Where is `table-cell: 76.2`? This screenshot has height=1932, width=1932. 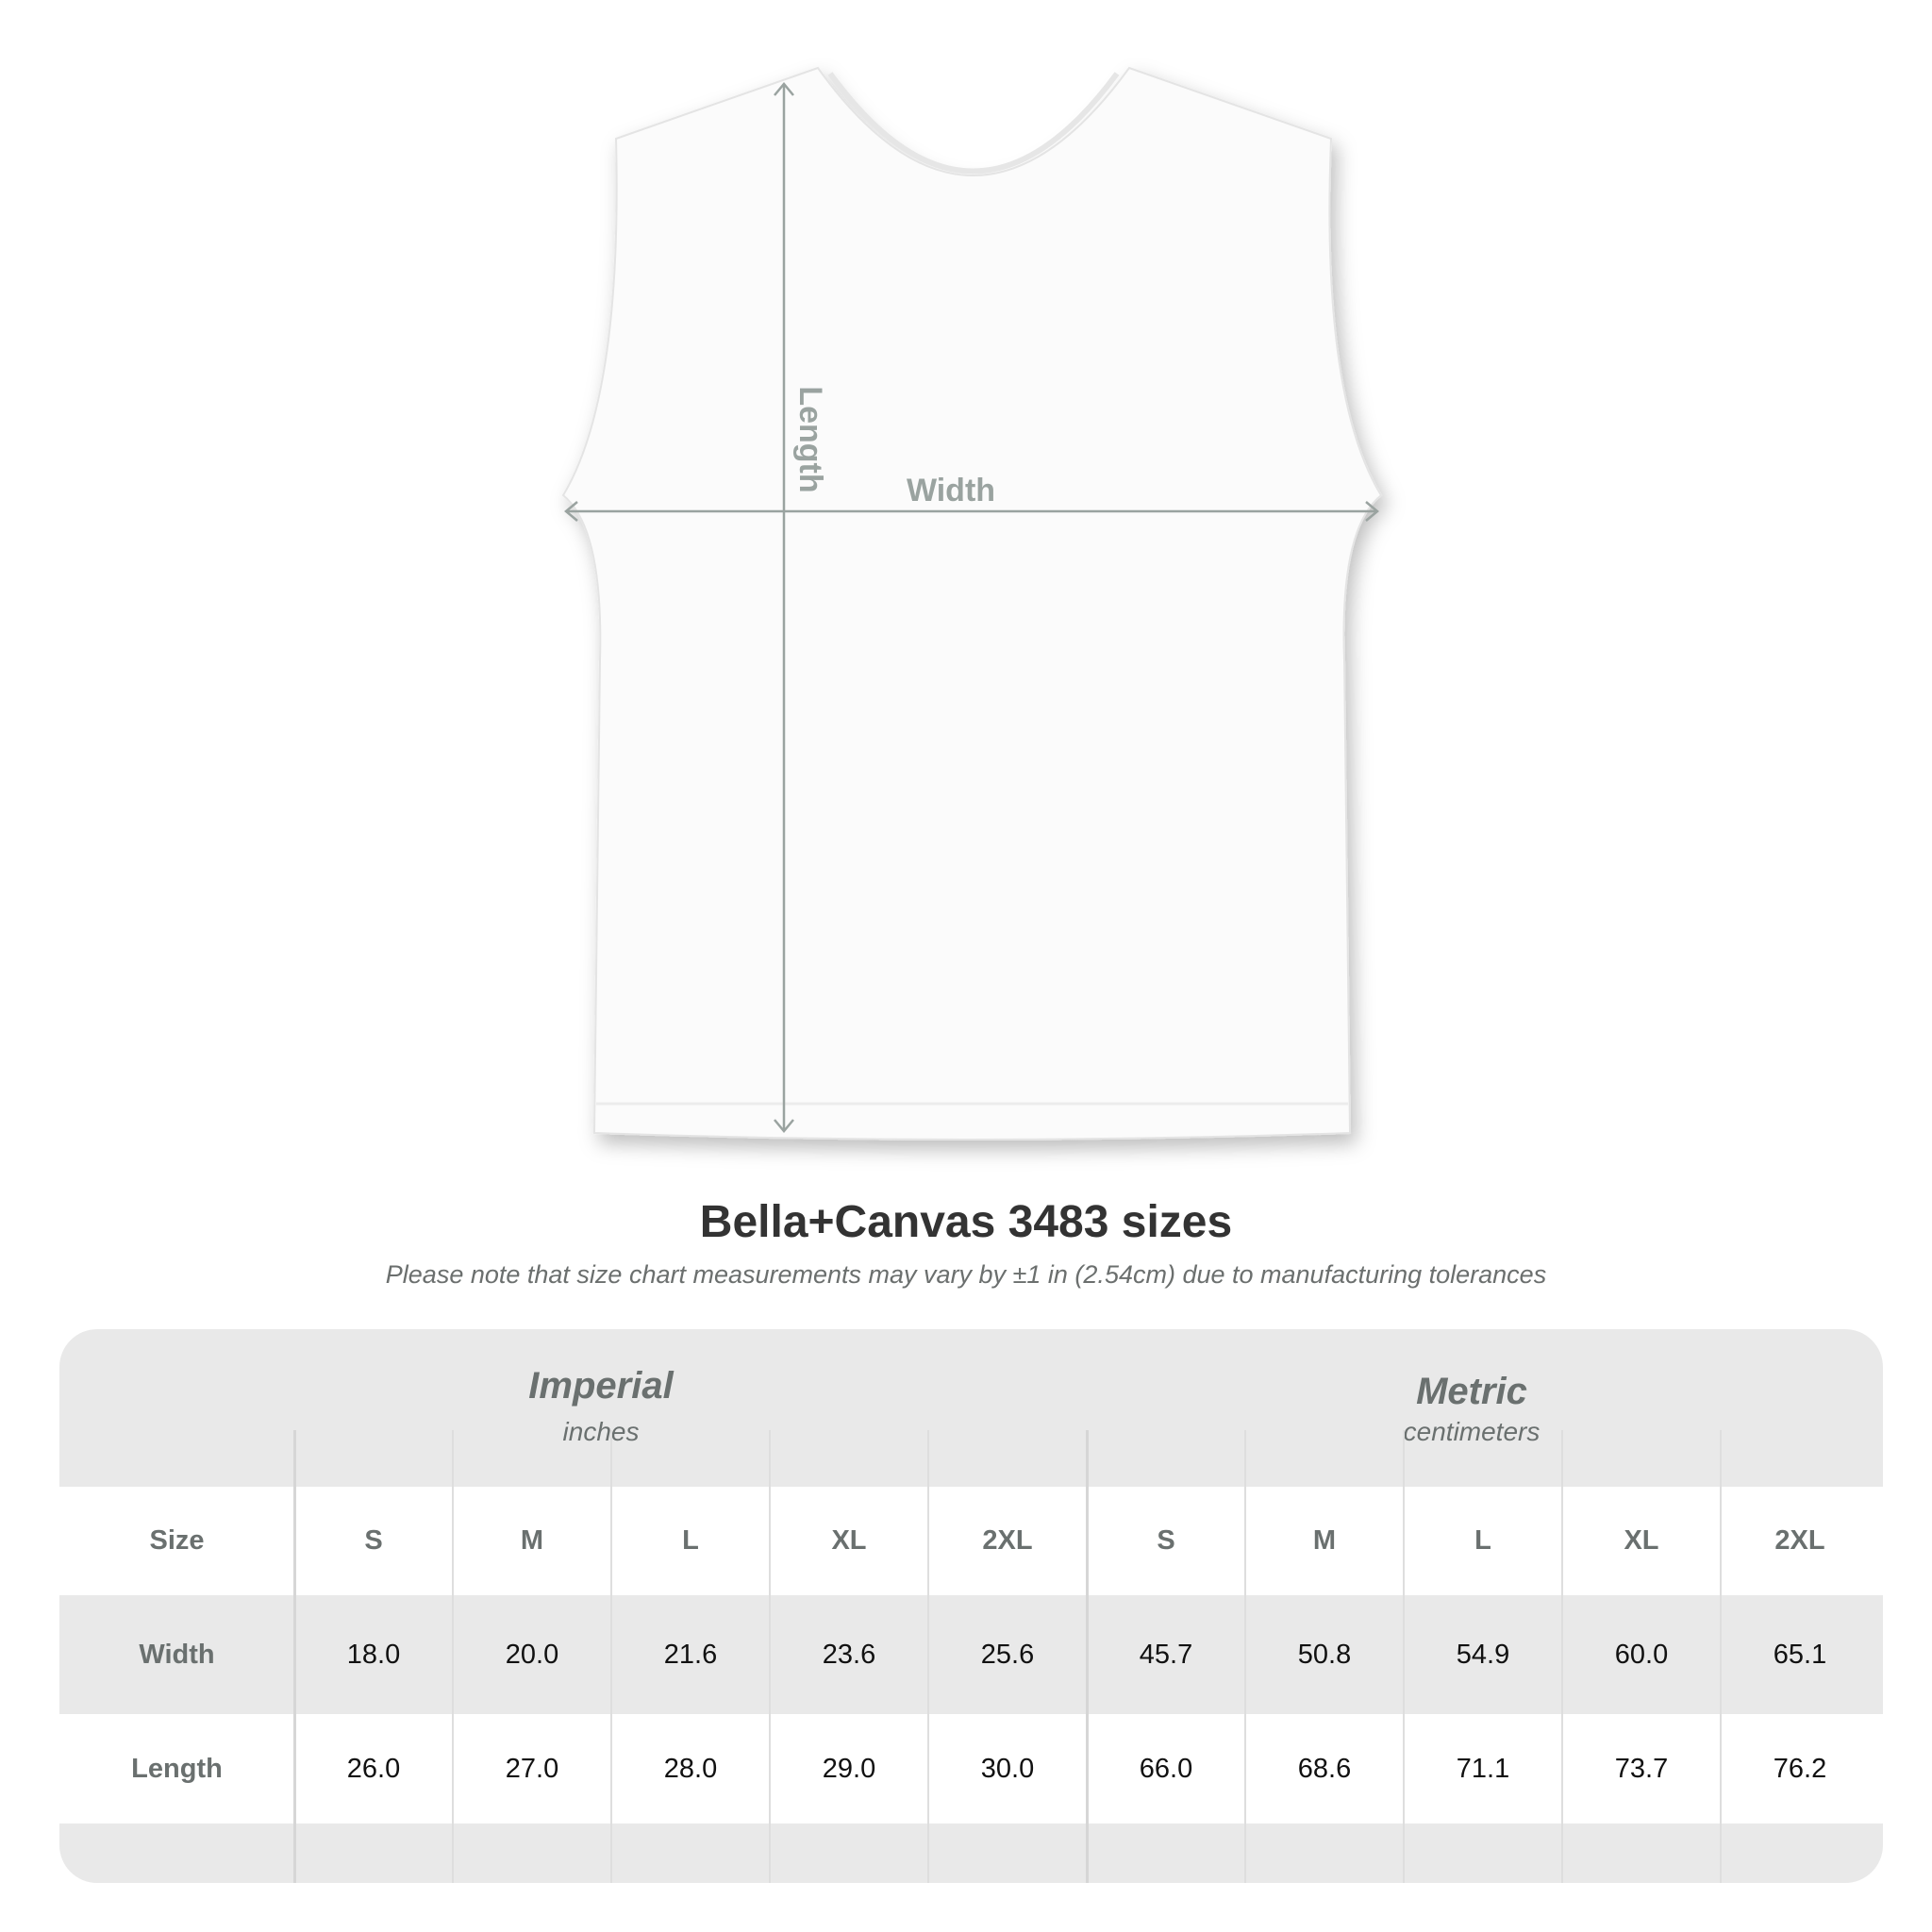 table-cell: 76.2 is located at coordinates (1800, 1768).